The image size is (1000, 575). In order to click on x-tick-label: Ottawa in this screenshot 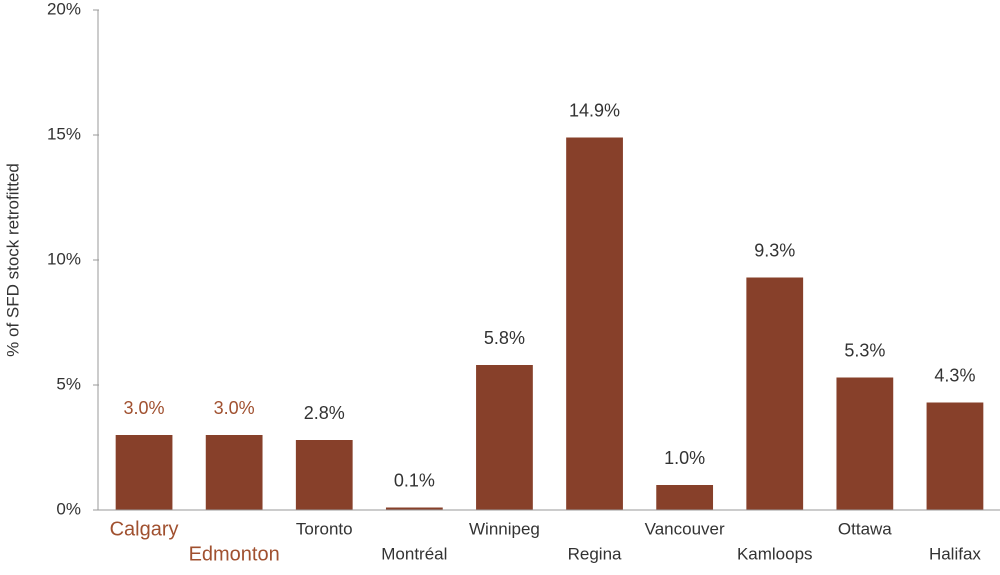, I will do `click(865, 528)`.